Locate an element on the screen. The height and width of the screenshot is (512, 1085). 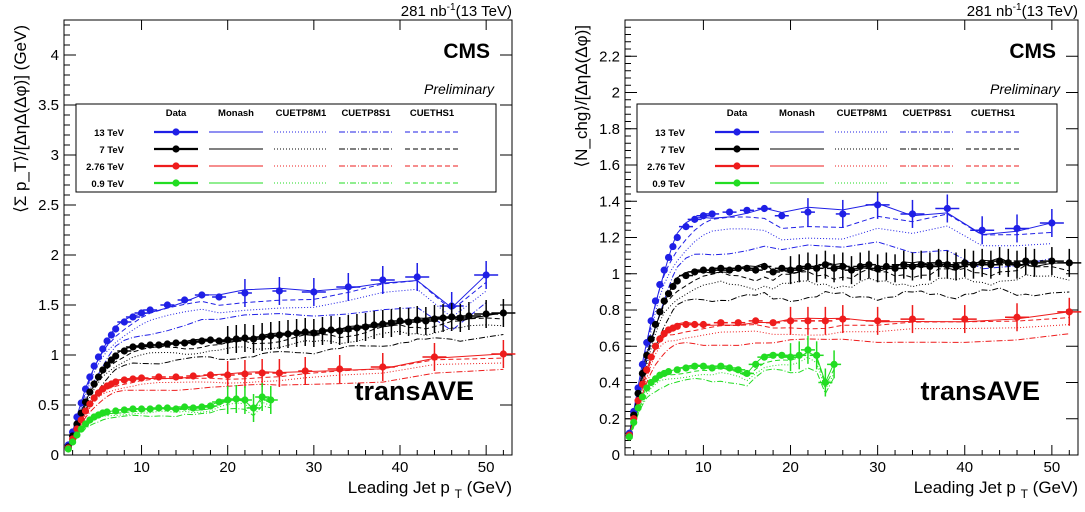
y-tick-label: 1 is located at coordinates (55, 355).